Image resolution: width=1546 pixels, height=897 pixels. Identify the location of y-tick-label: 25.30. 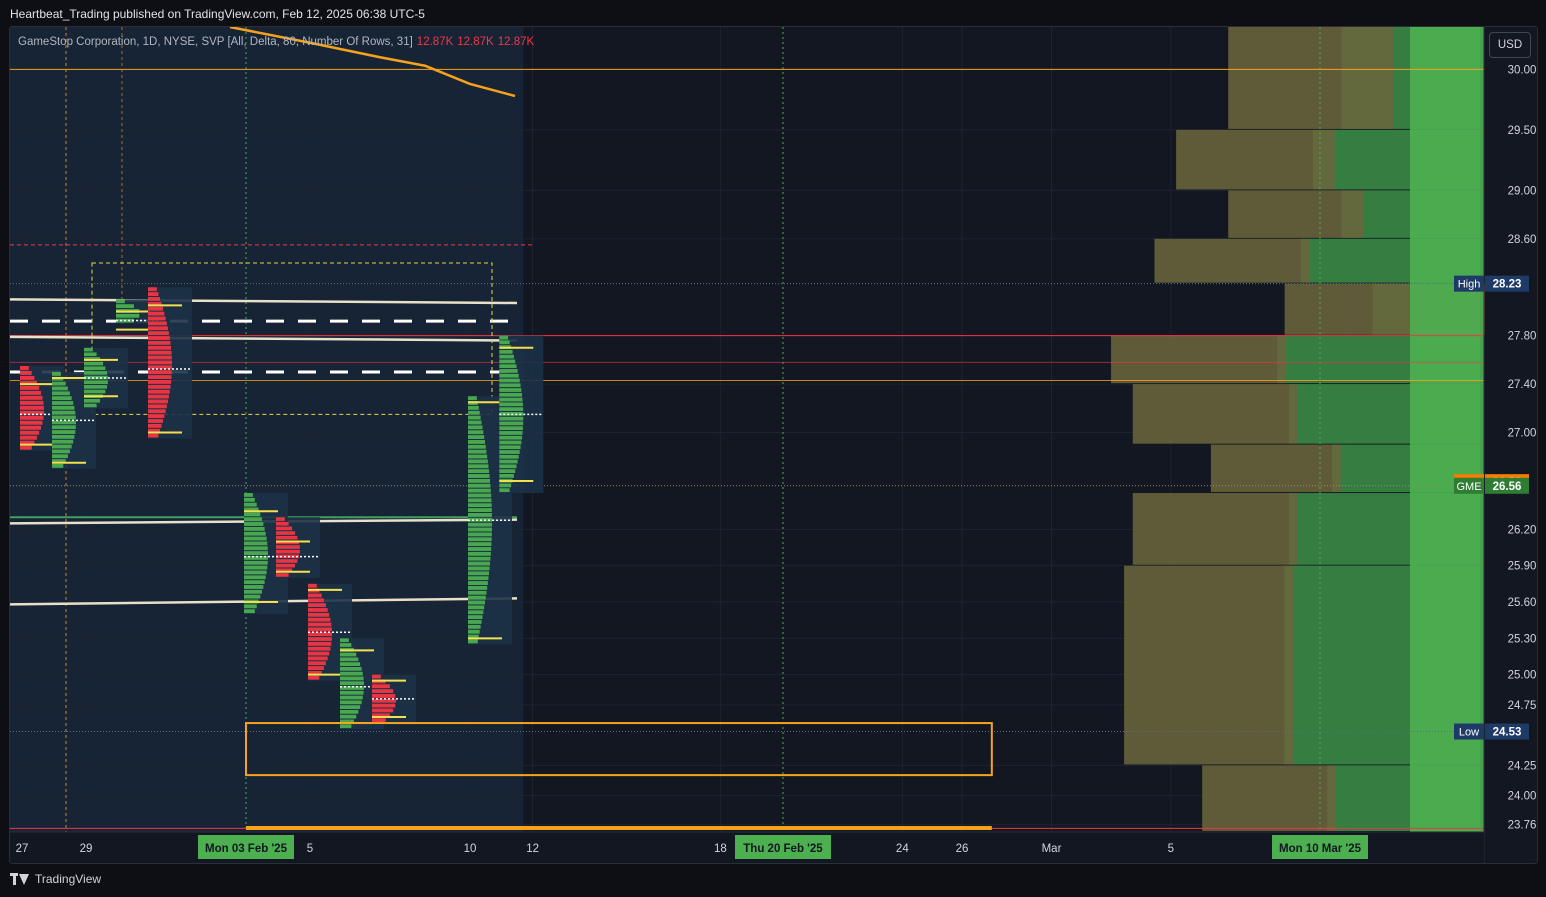
(1522, 639).